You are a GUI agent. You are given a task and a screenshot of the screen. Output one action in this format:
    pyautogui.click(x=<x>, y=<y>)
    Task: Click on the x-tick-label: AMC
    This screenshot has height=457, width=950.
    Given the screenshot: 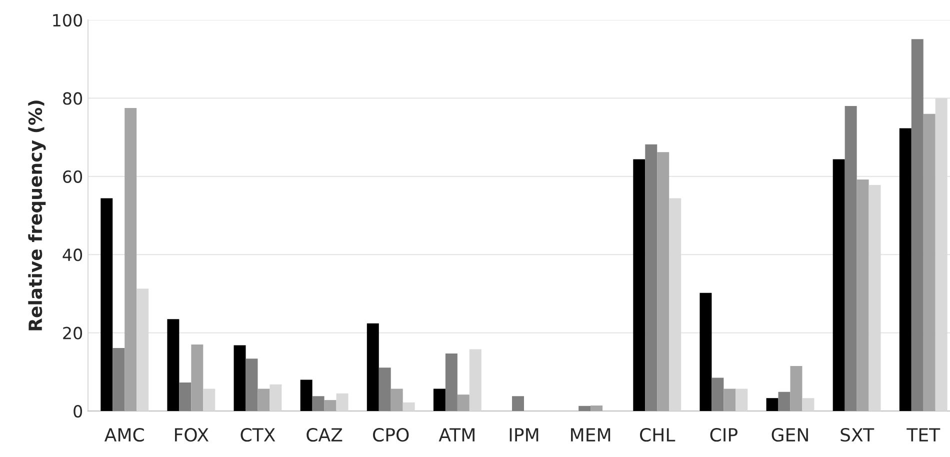 What is the action you would take?
    pyautogui.click(x=124, y=435)
    